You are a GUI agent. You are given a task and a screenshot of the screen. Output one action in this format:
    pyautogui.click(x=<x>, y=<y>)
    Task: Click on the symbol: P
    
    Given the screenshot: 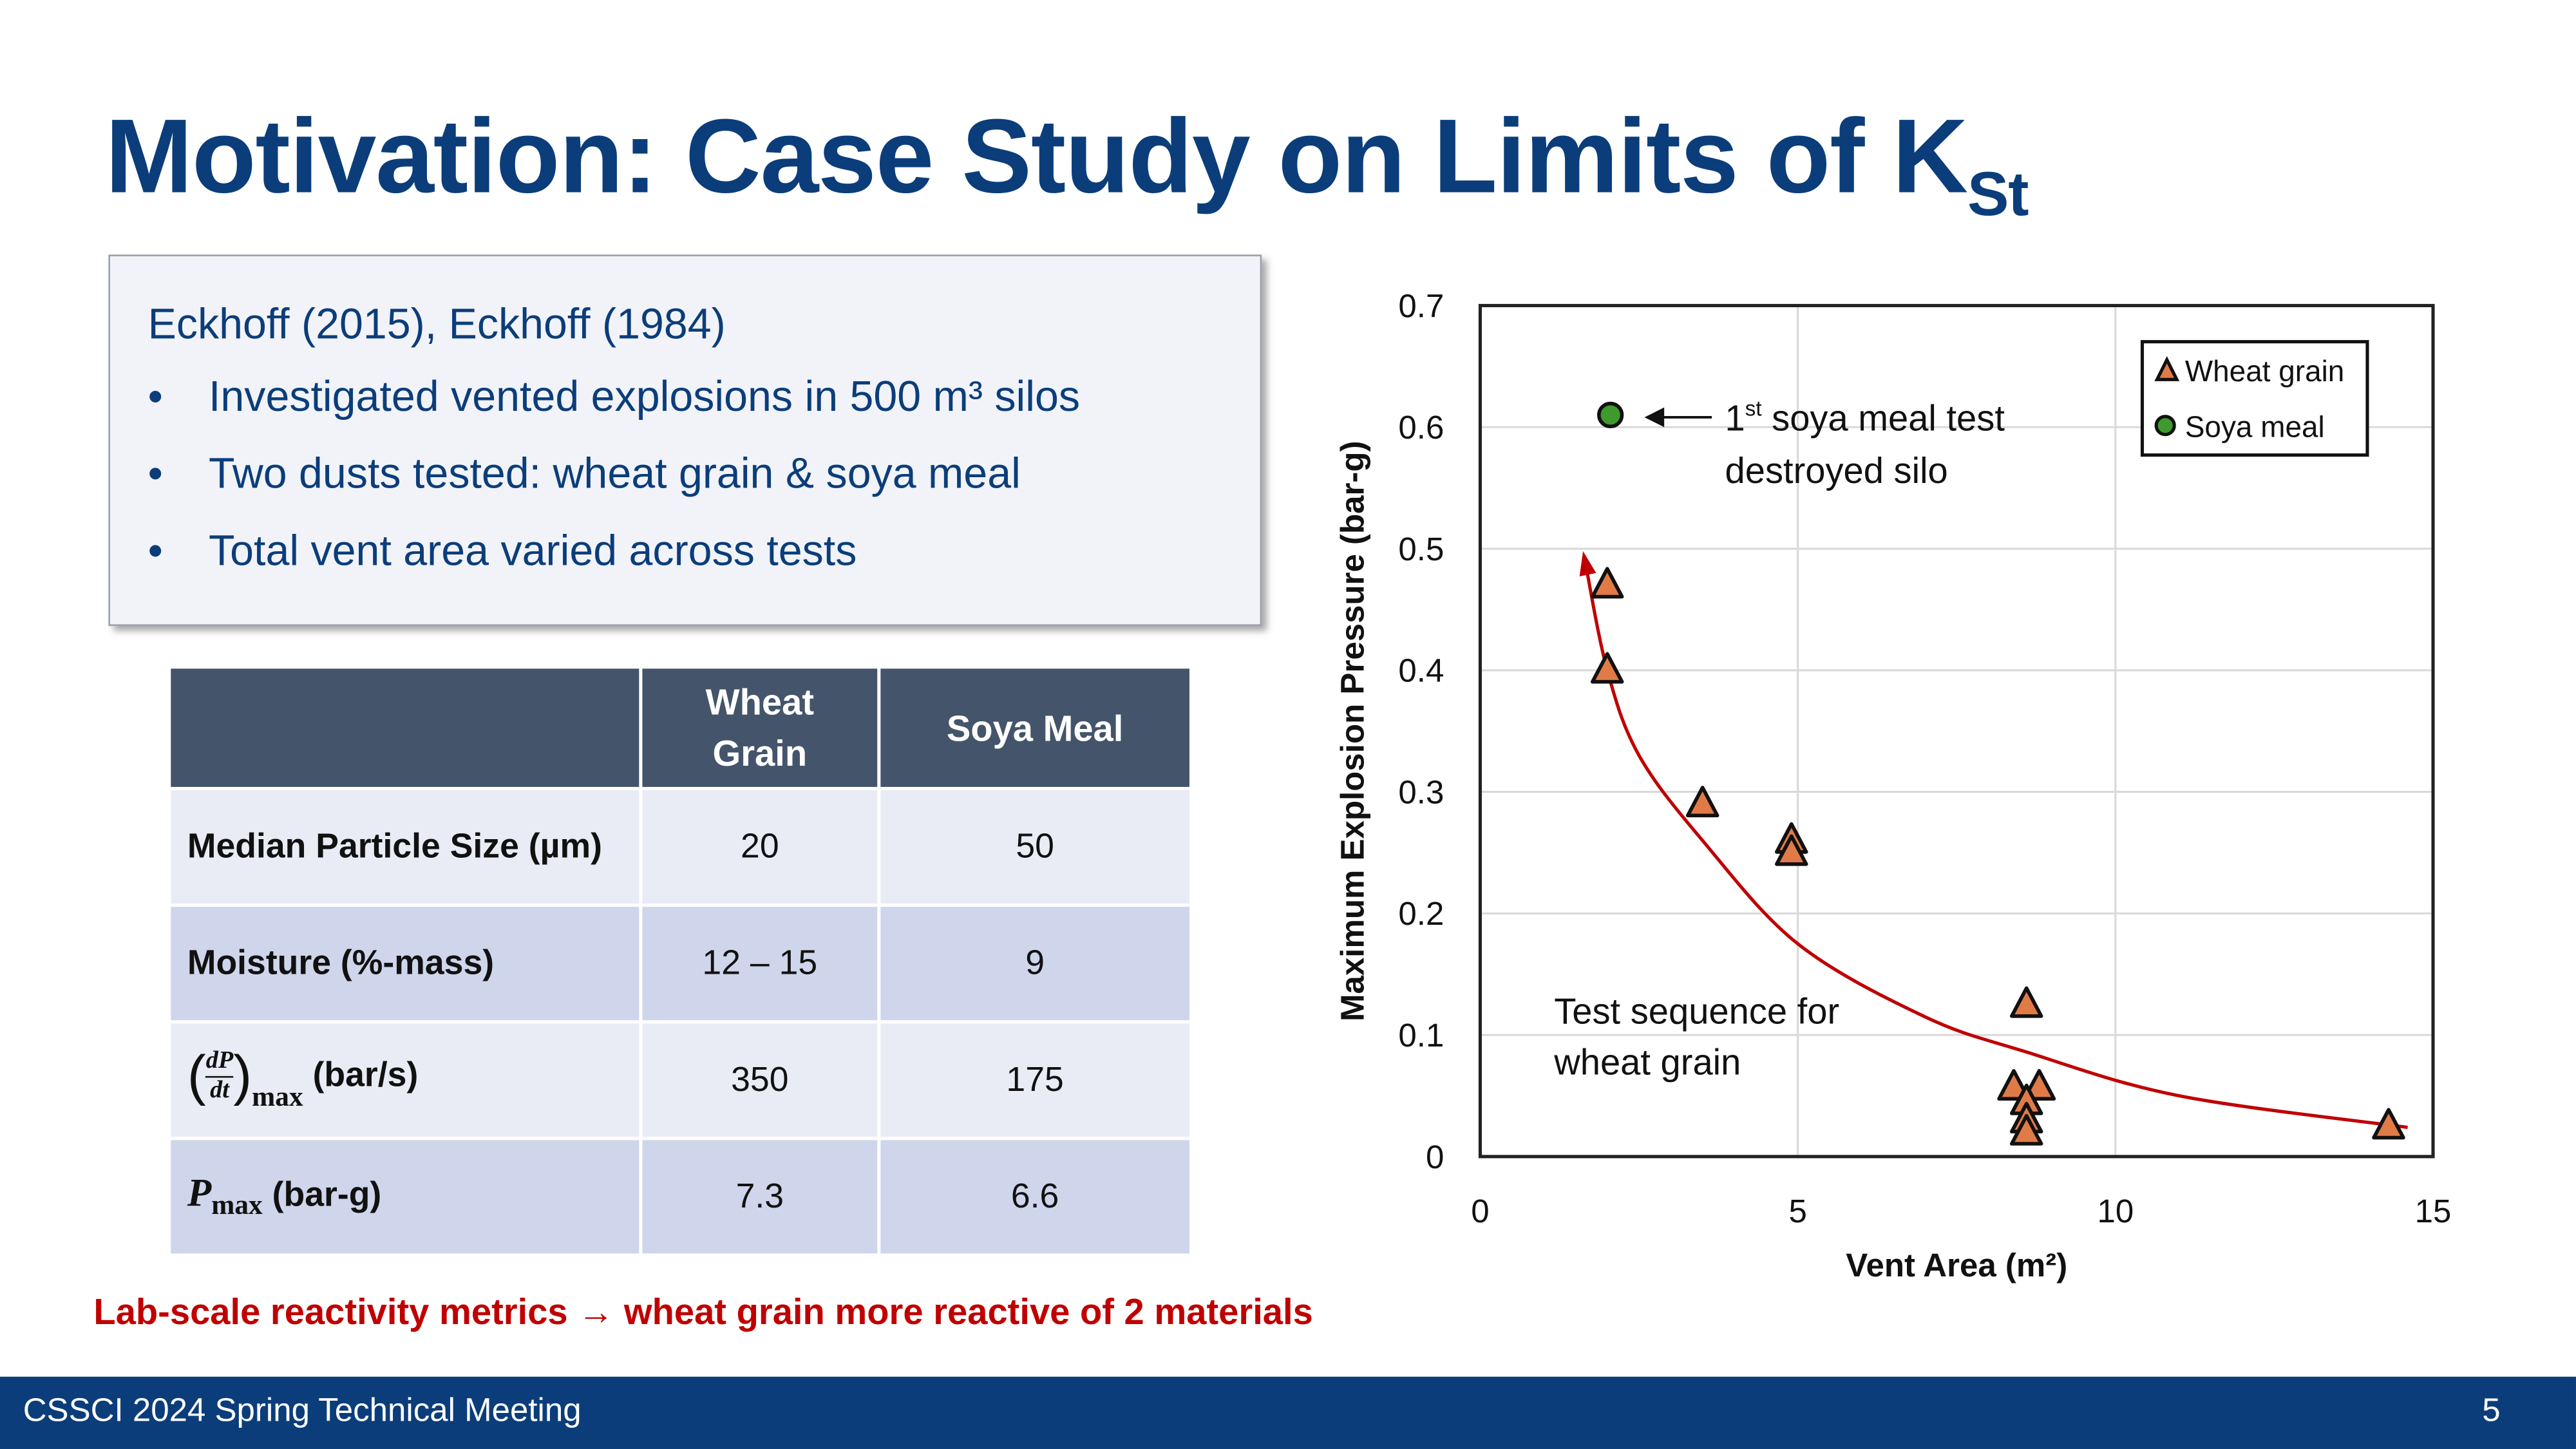 What is the action you would take?
    pyautogui.click(x=199, y=1193)
    